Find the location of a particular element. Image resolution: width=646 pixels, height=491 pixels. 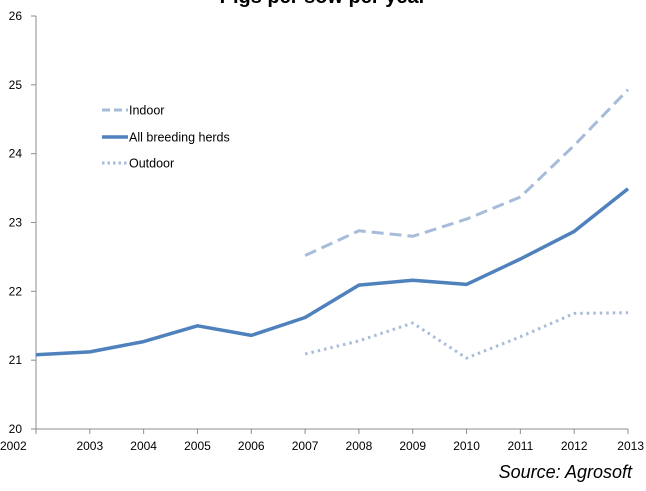

x-tick-label: 2008 is located at coordinates (359, 446).